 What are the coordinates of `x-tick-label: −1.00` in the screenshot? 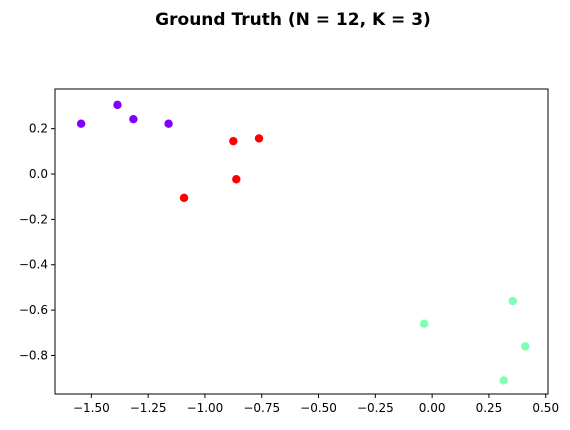 It's located at (205, 408).